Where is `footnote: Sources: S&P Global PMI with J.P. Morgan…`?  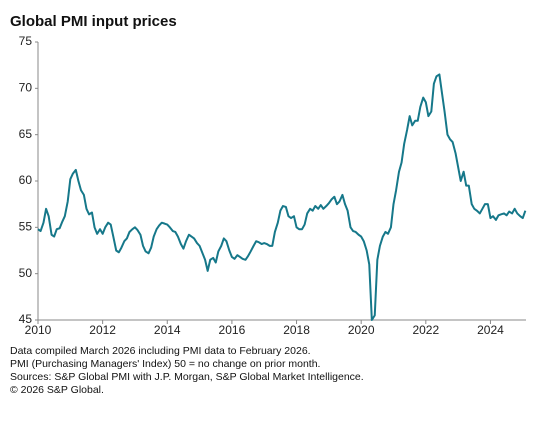
footnote: Sources: S&P Global PMI with J.P. Morgan… is located at coordinates (187, 377).